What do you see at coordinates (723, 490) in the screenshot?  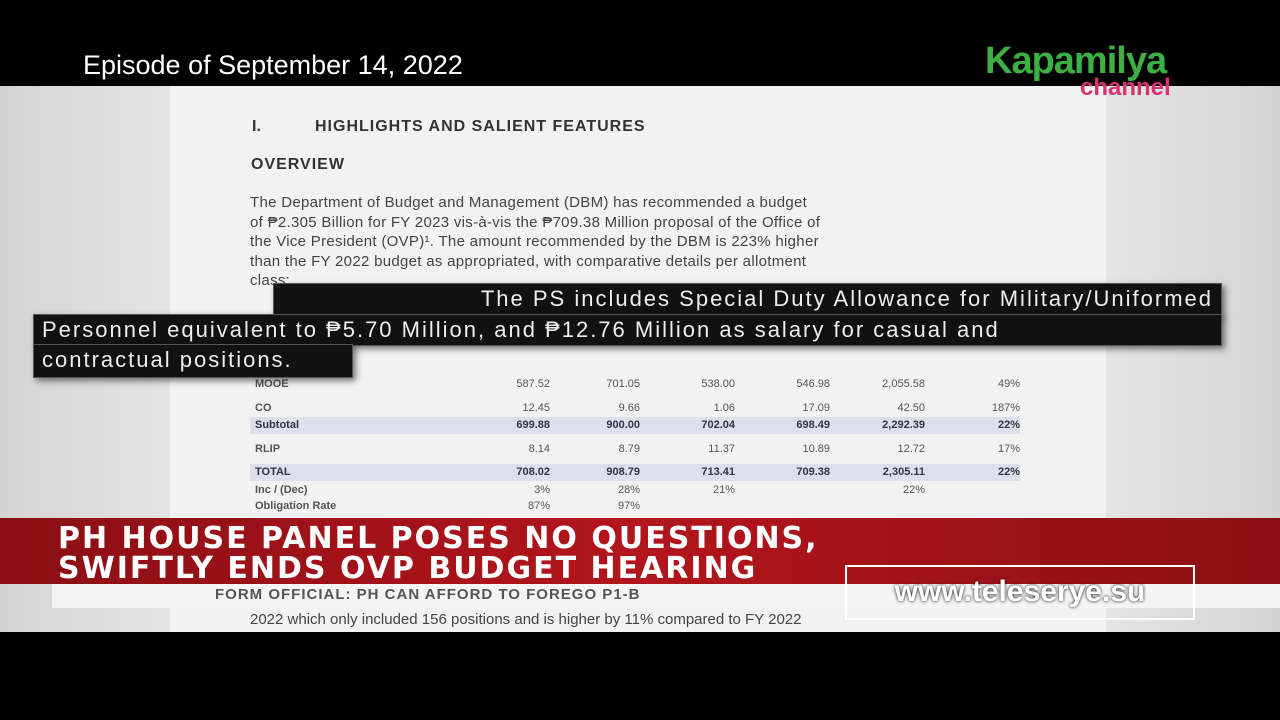 I see `table-cell: 21%` at bounding box center [723, 490].